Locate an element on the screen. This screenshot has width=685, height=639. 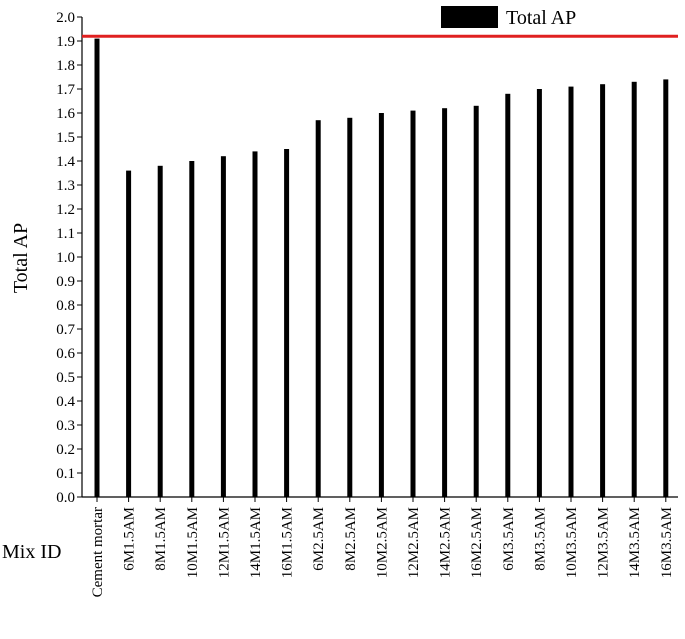
x-tick-label: 6M3.5AM is located at coordinates (509, 539).